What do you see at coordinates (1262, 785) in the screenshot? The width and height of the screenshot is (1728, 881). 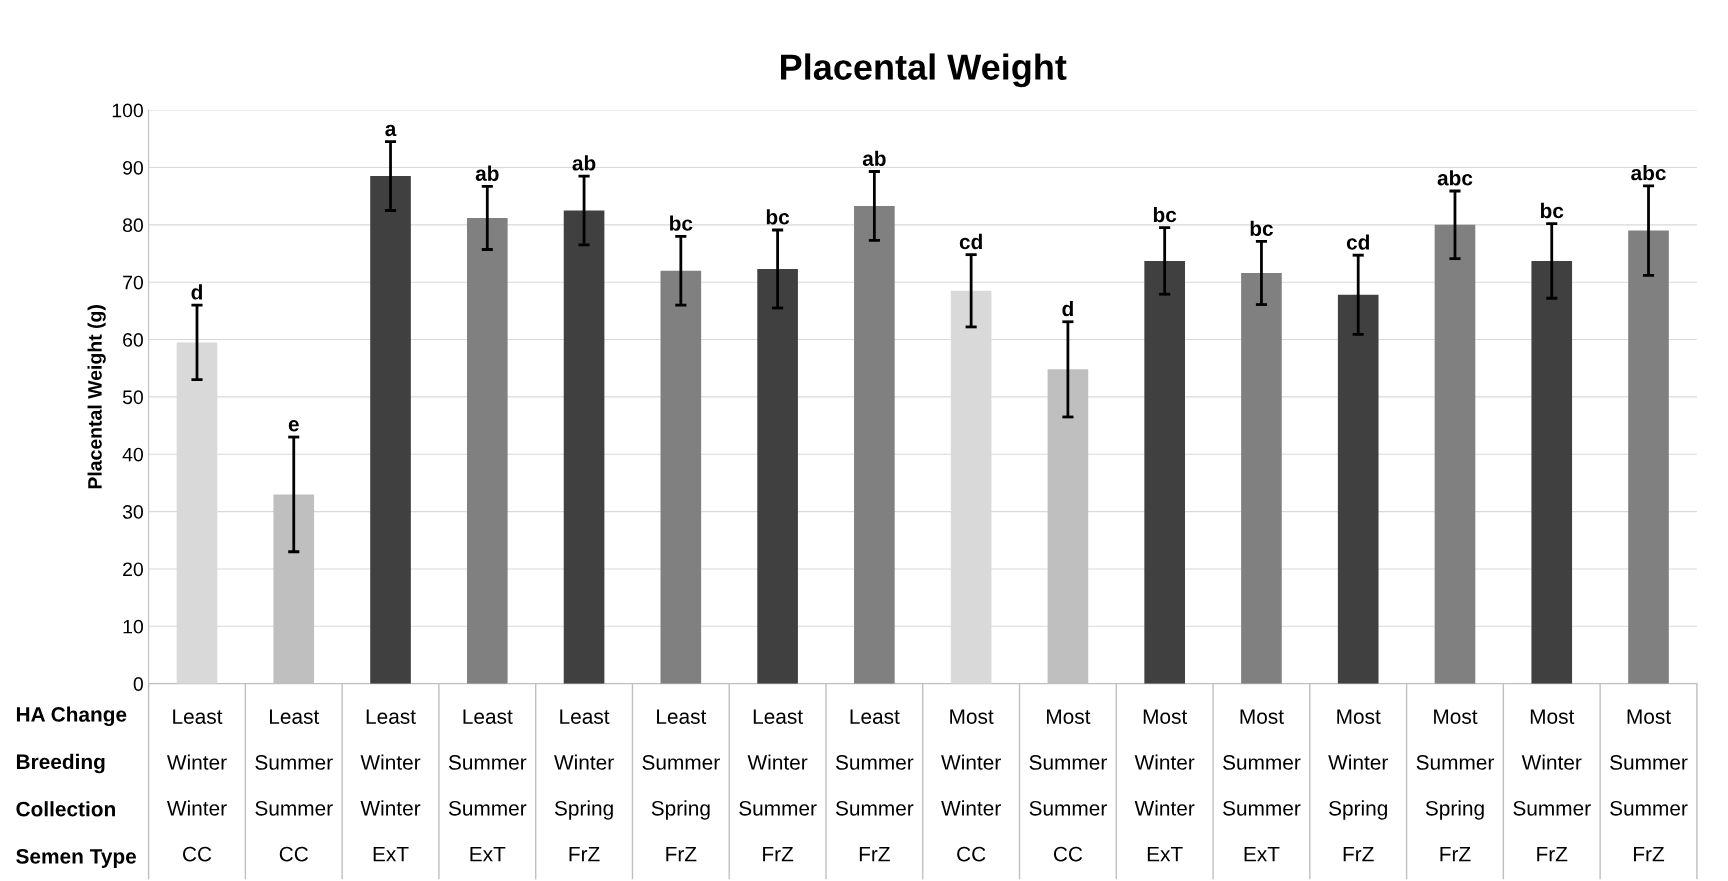 I see `category-label: Most Summer Summer ExT` at bounding box center [1262, 785].